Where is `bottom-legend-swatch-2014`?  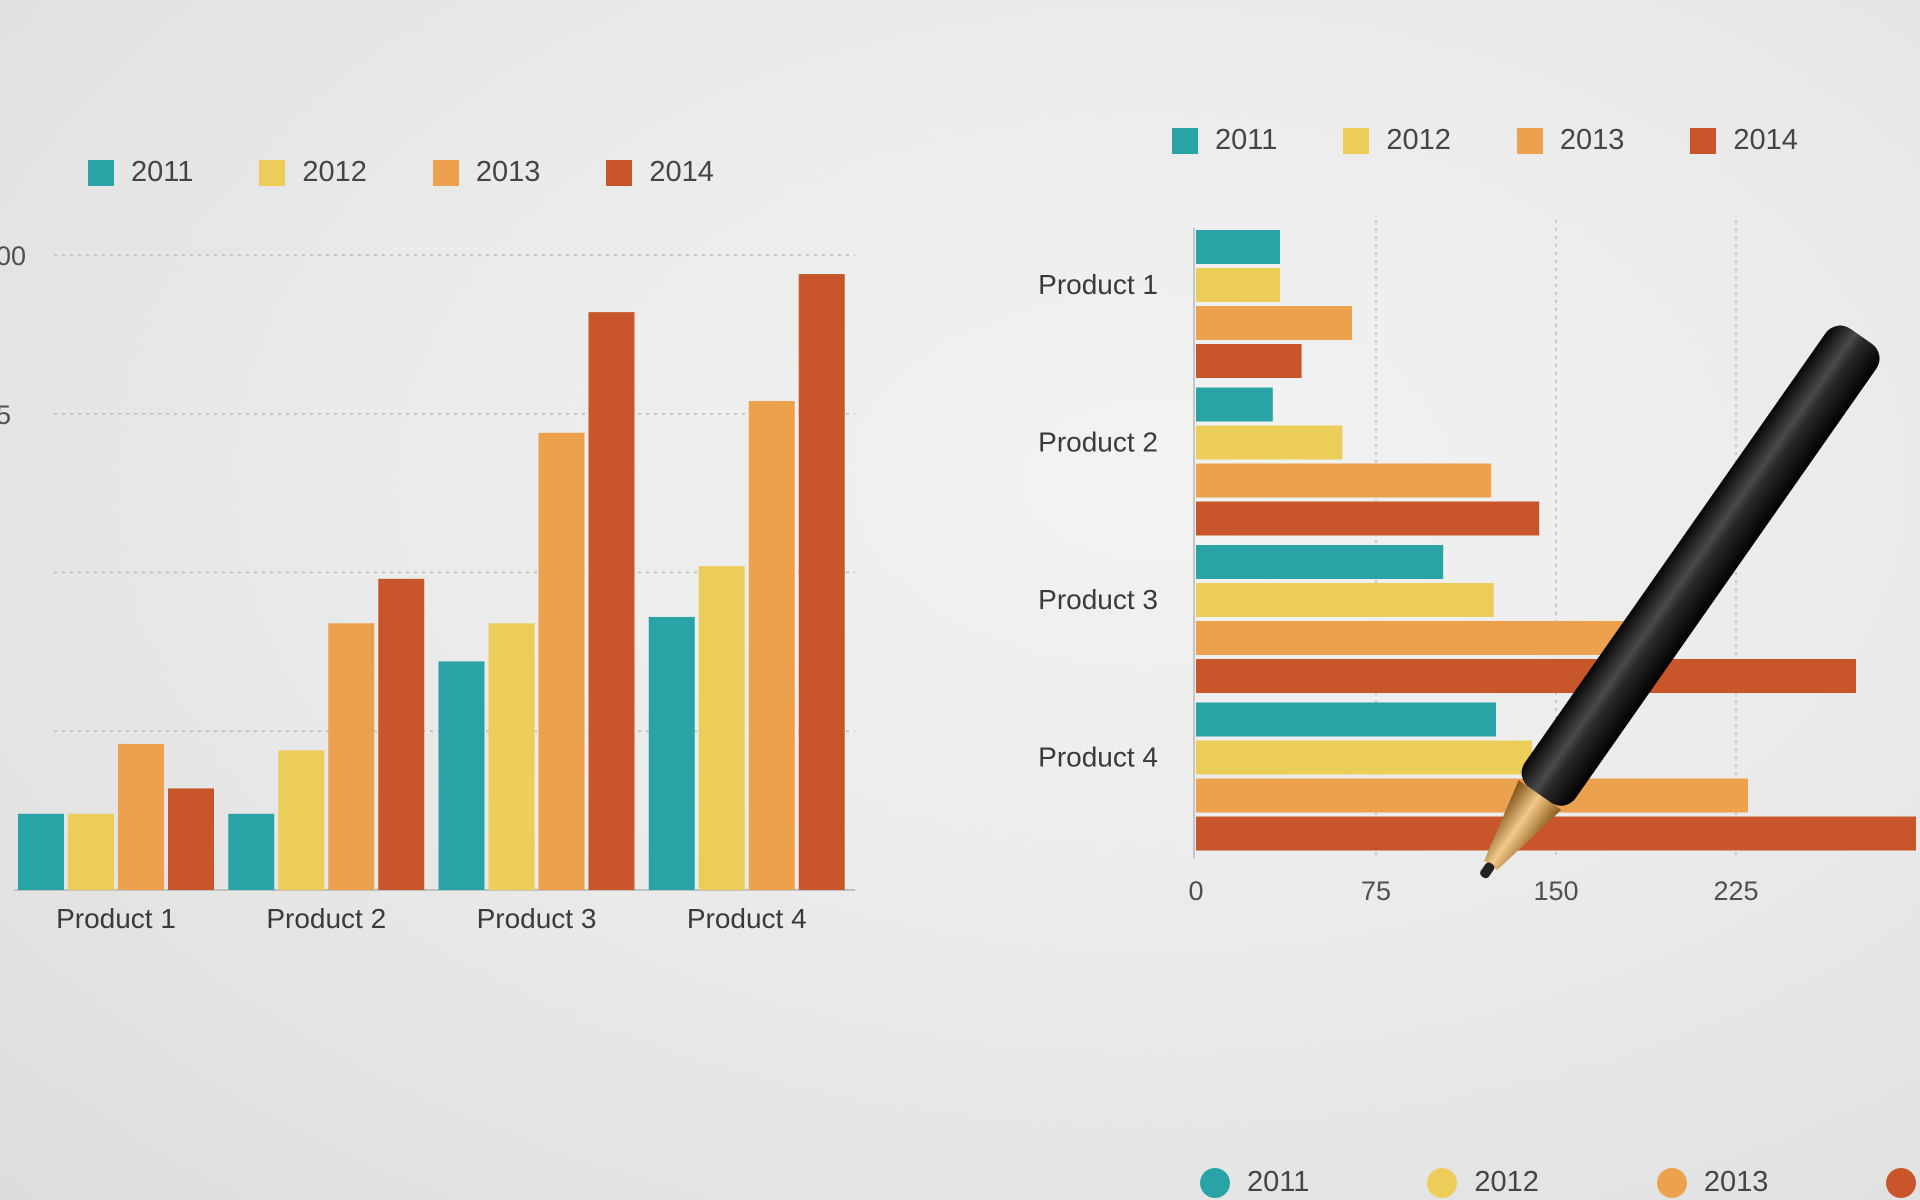 bottom-legend-swatch-2014 is located at coordinates (1901, 1182).